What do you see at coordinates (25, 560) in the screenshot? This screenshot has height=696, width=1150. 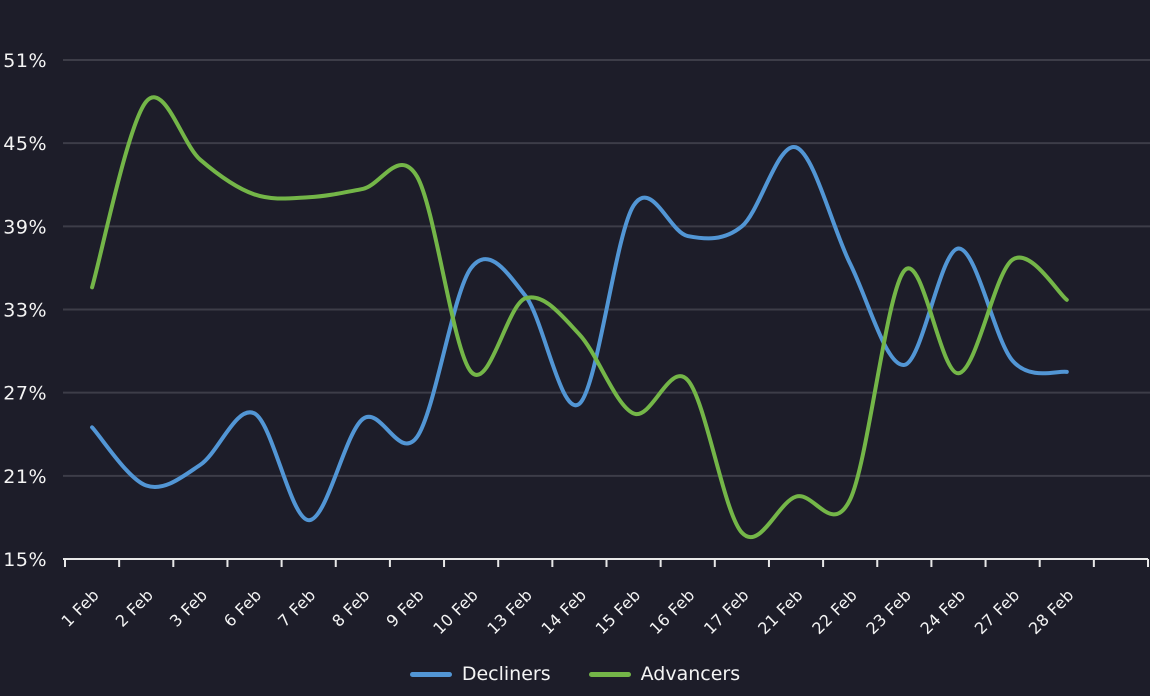 I see `y-axis-label: 15%` at bounding box center [25, 560].